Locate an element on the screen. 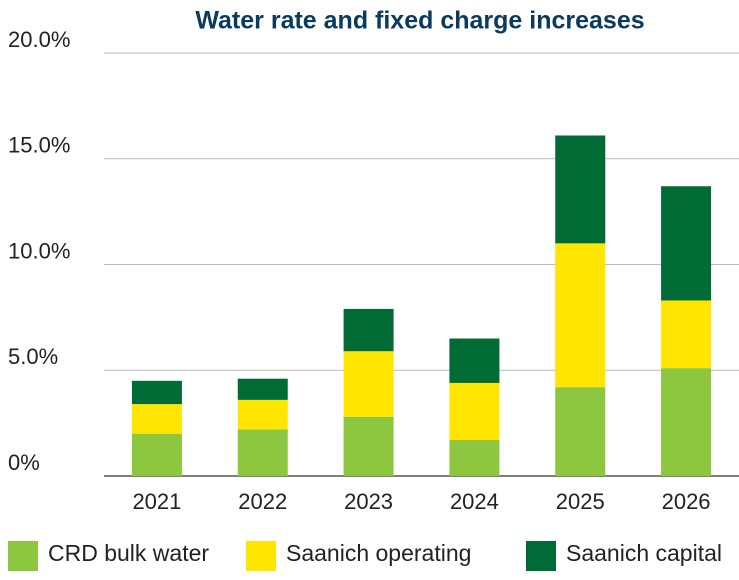 The height and width of the screenshot is (580, 739). x-tick-label: 2025 is located at coordinates (580, 501).